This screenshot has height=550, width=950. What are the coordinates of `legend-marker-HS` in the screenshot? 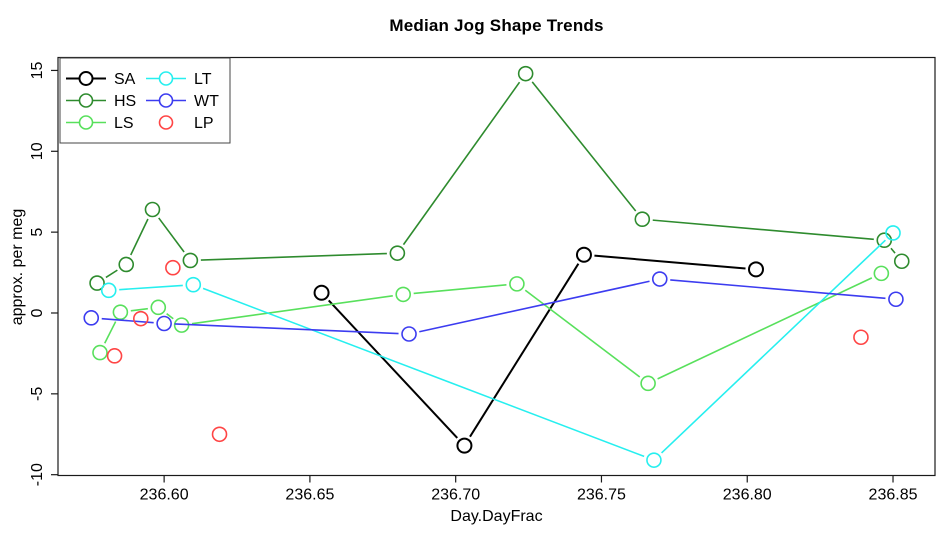 It's located at (86, 100).